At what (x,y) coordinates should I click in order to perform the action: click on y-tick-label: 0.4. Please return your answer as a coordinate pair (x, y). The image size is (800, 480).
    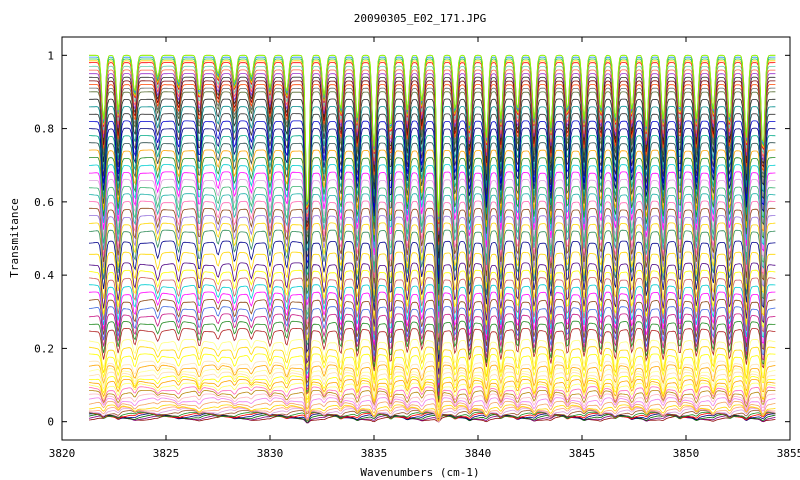
    Looking at the image, I should click on (44, 275).